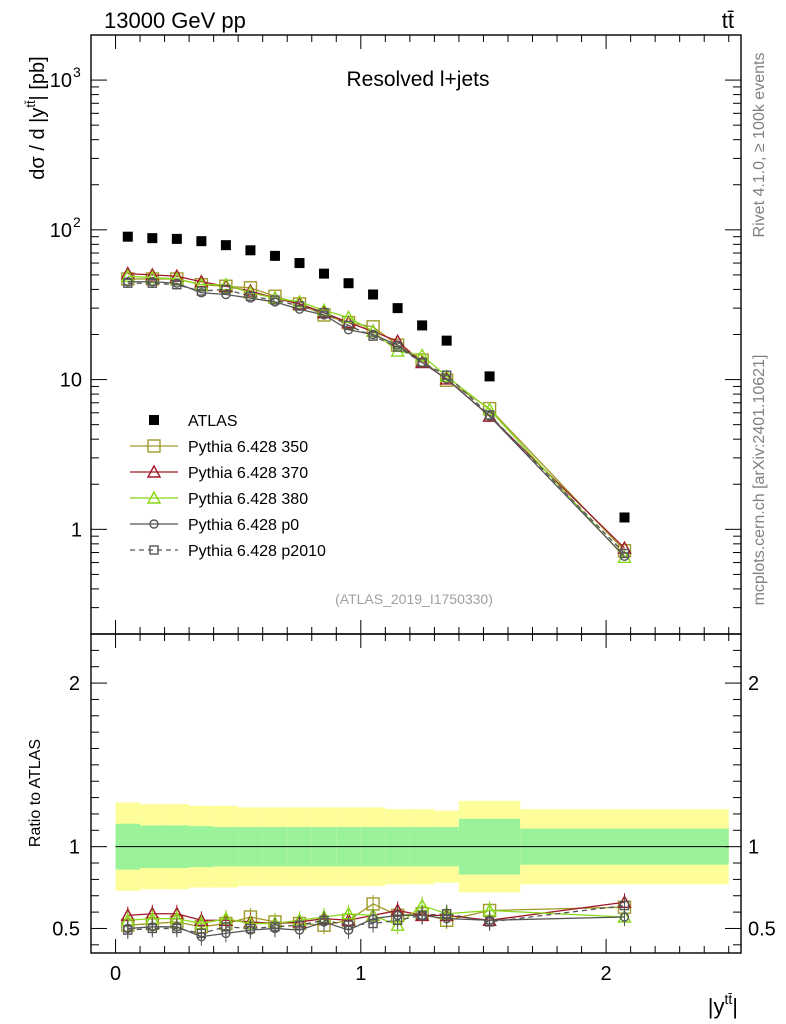  Describe the element at coordinates (219, 447) in the screenshot. I see `legend-item: Pythia 6.428 350` at that location.